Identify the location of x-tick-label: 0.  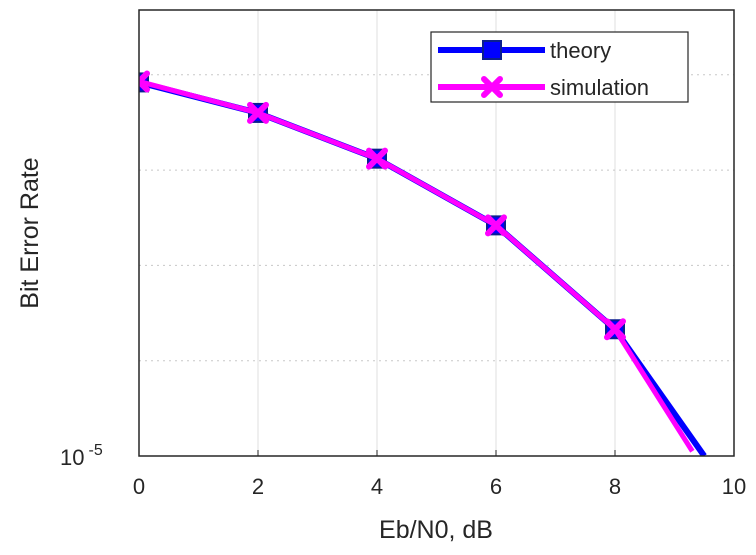
(139, 486).